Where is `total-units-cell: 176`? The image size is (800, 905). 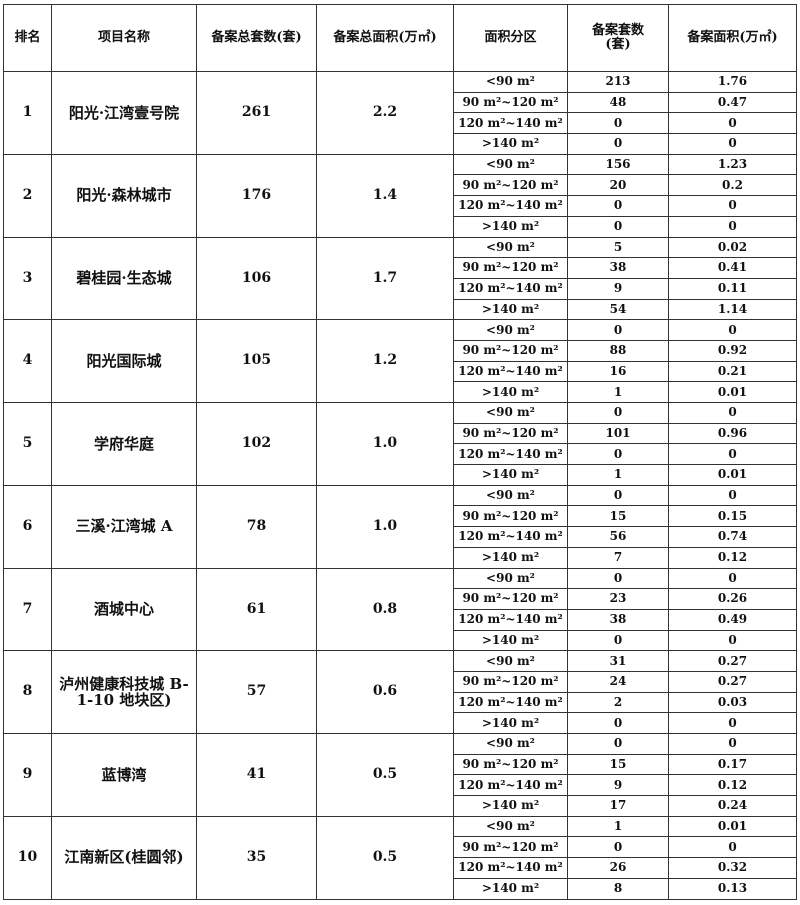 total-units-cell: 176 is located at coordinates (256, 195).